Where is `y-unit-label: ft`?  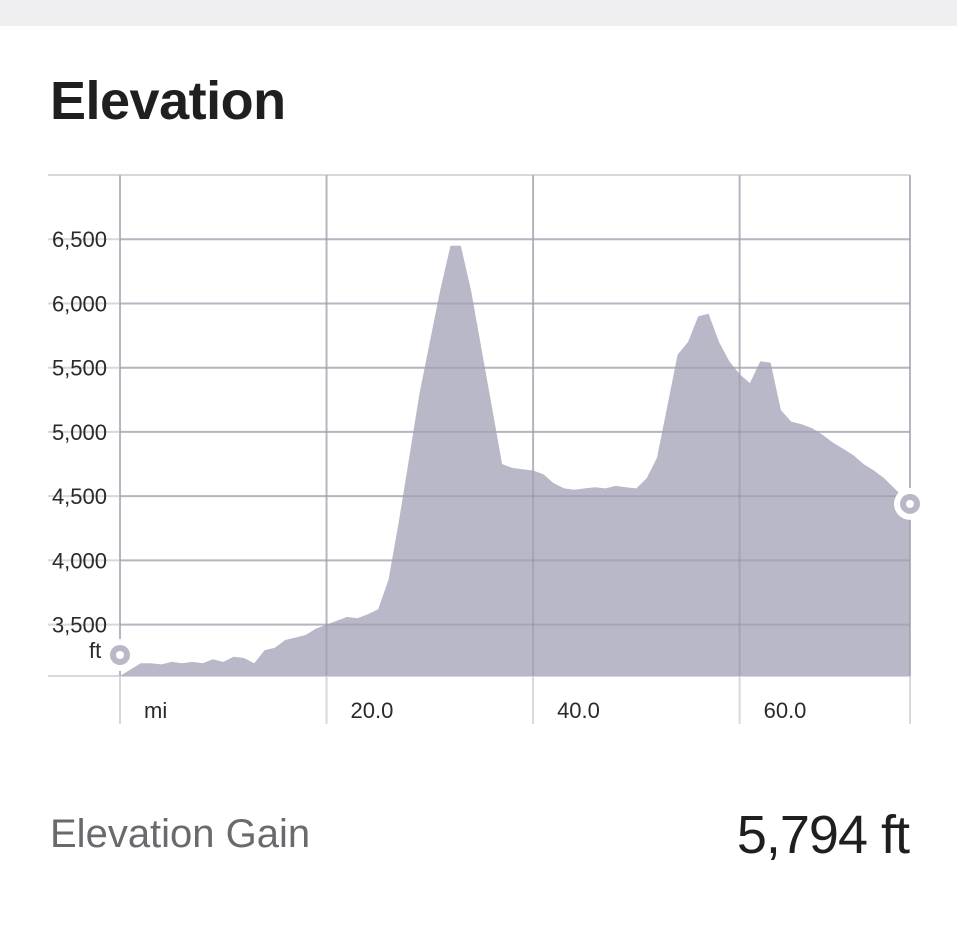
y-unit-label: ft is located at coordinates (95, 650).